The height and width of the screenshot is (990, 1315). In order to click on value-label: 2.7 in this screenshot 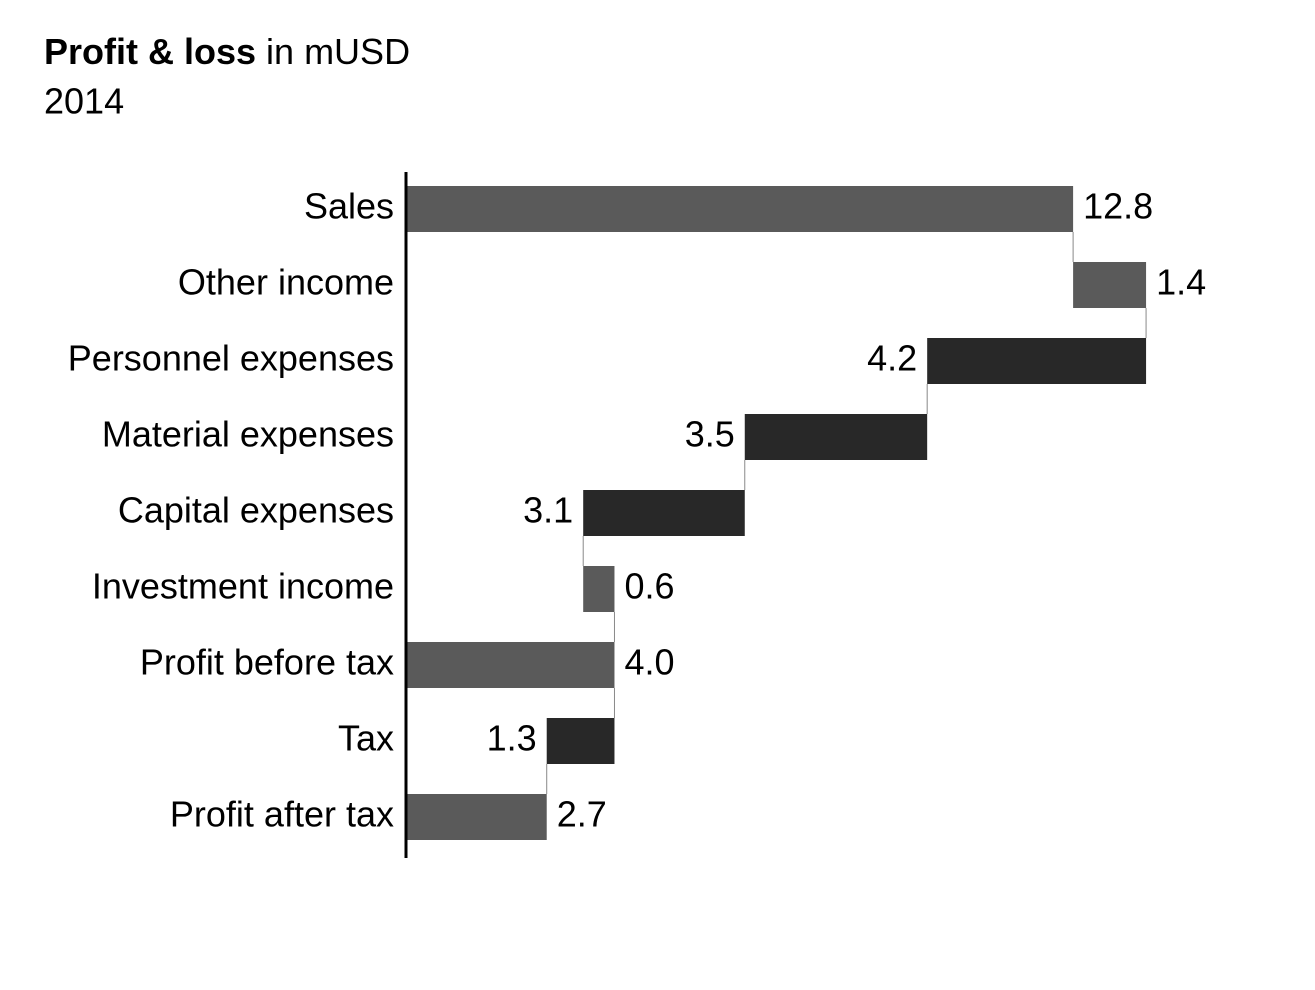, I will do `click(582, 814)`.